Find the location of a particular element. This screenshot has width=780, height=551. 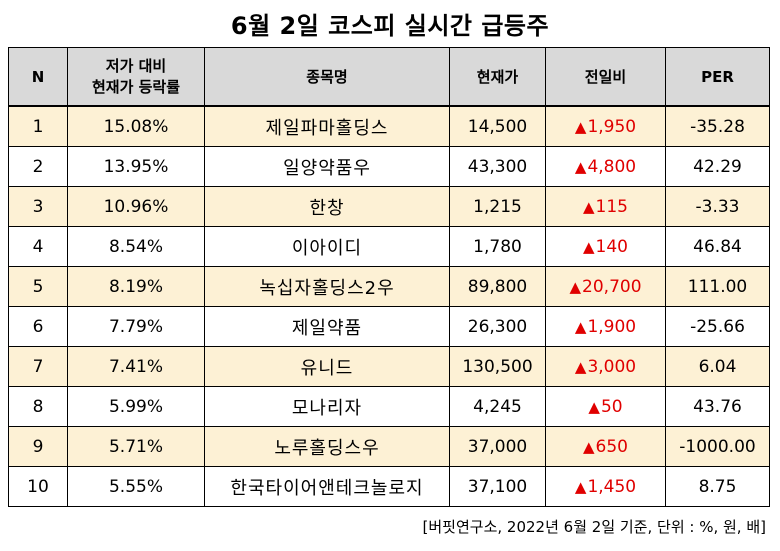

cell-change: ▲1,900 is located at coordinates (605, 326).